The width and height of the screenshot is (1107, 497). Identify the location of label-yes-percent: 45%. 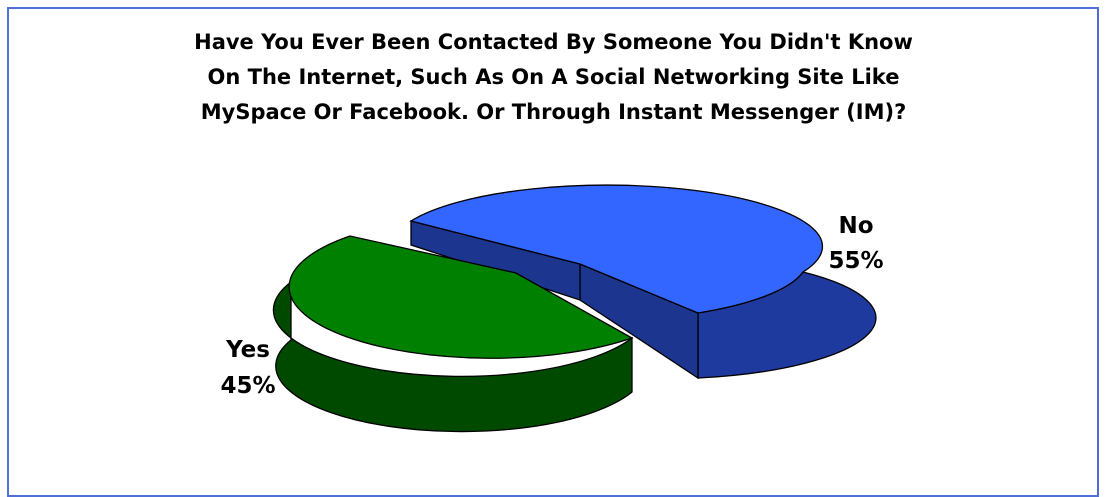
(247, 386).